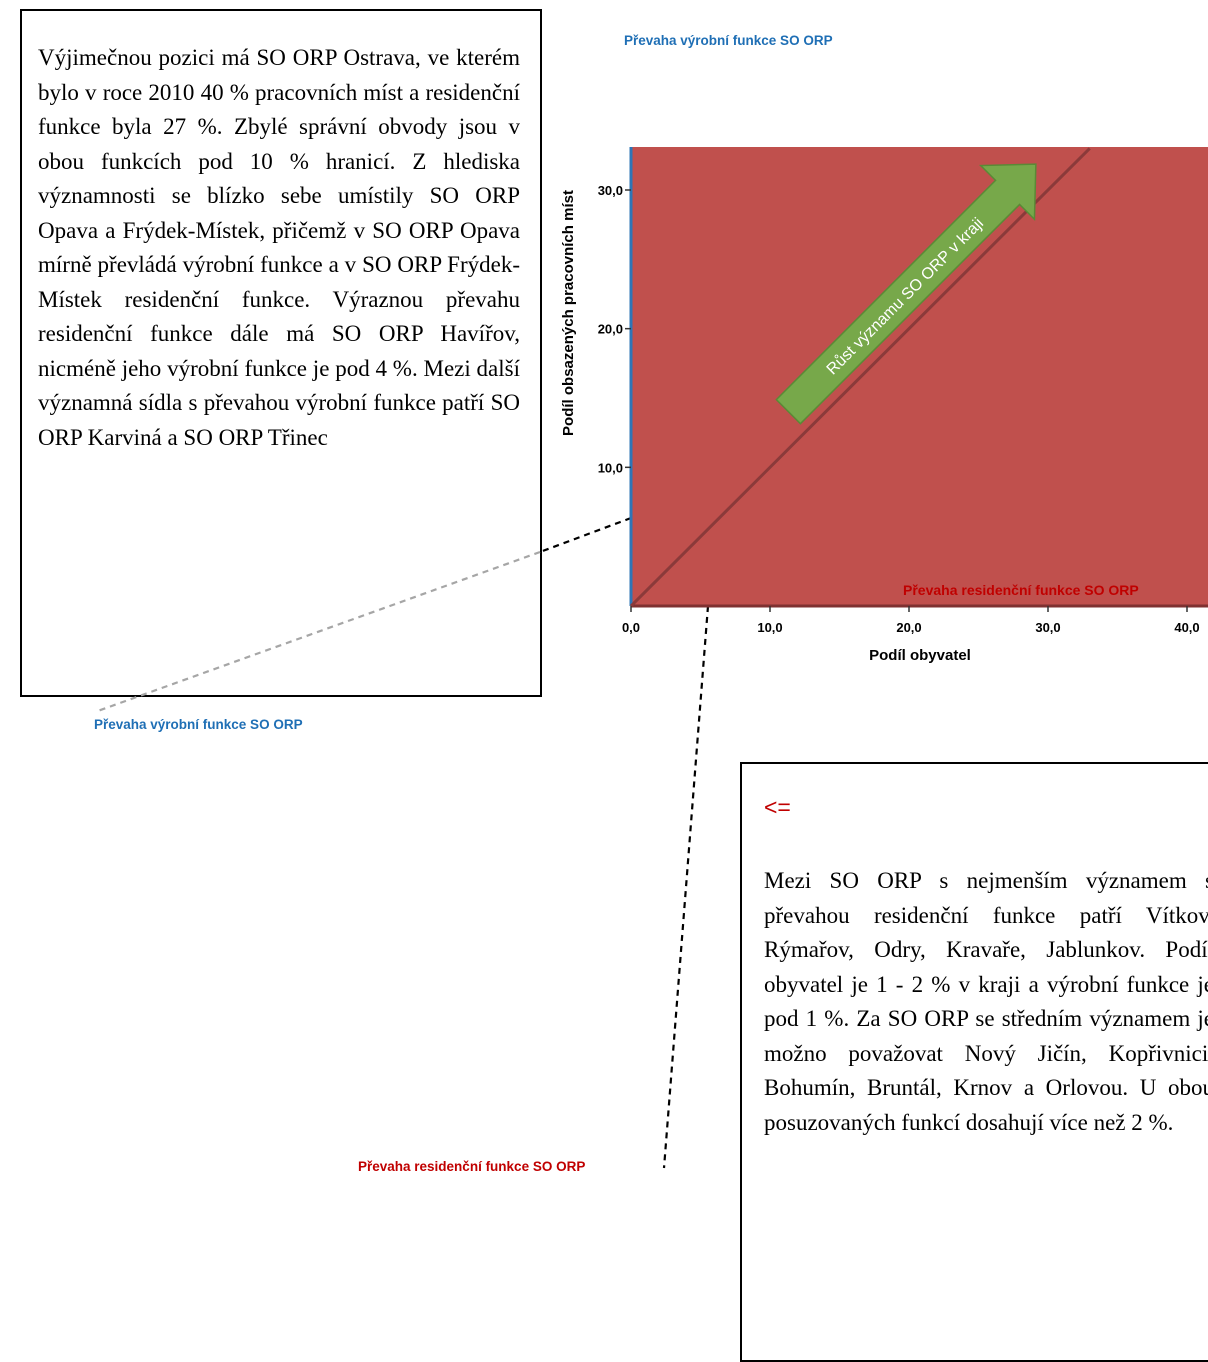 This screenshot has height=1362, width=1208. What do you see at coordinates (631, 627) in the screenshot?
I see `x-tick-label: 0,0` at bounding box center [631, 627].